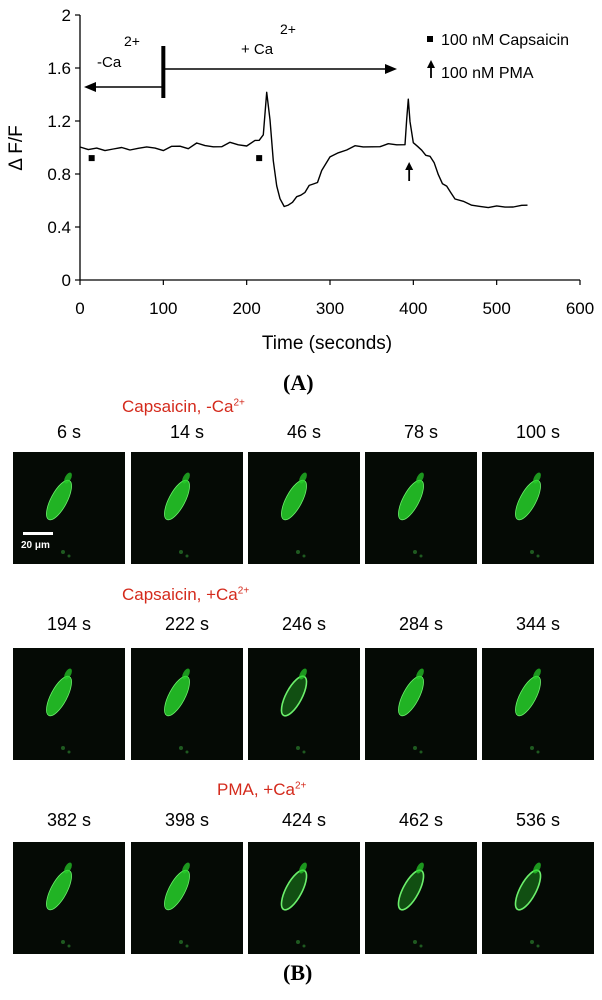  I want to click on y-axis-label: Δ F/F, so click(16, 147).